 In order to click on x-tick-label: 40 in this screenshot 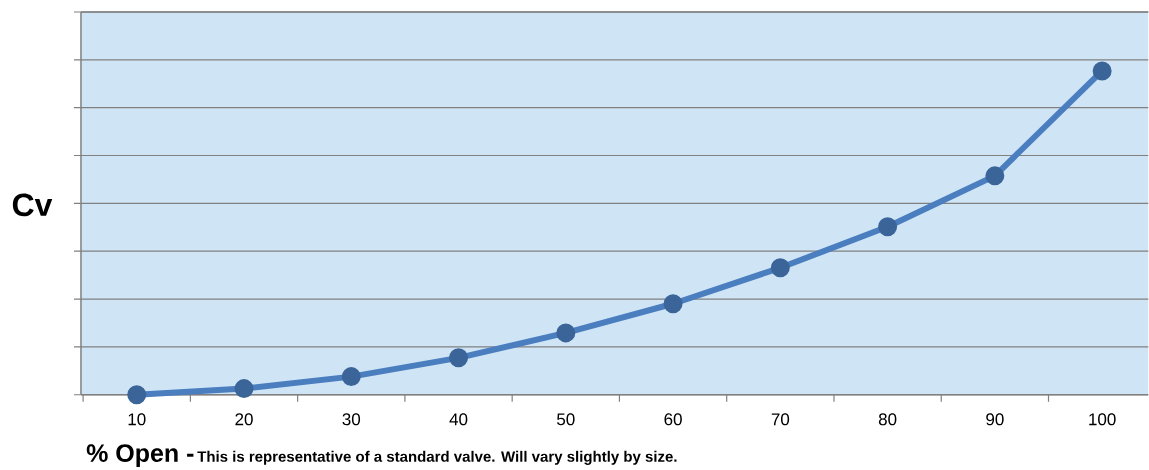, I will do `click(458, 419)`.